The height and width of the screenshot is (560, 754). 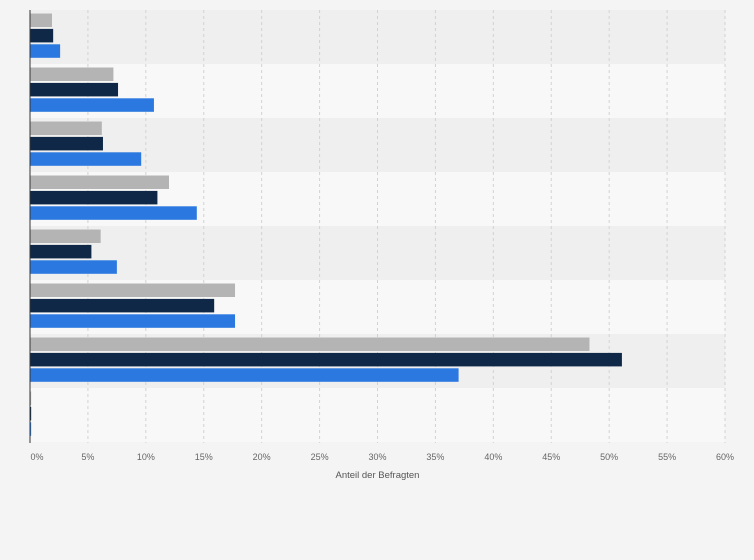 I want to click on x-tick-labels: 0% 5% 10% 15% 20% 25% 30% 35% 40% 45% 50% 55% 60%, so click(x=382, y=457).